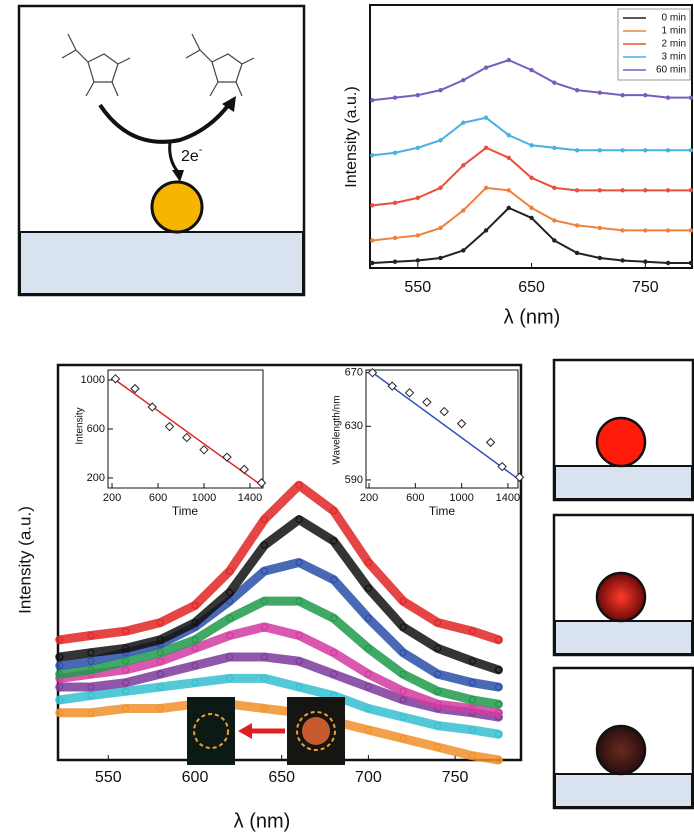 This screenshot has height=836, width=694. What do you see at coordinates (161, 150) in the screenshot?
I see `reaction-schematic: 2e-` at bounding box center [161, 150].